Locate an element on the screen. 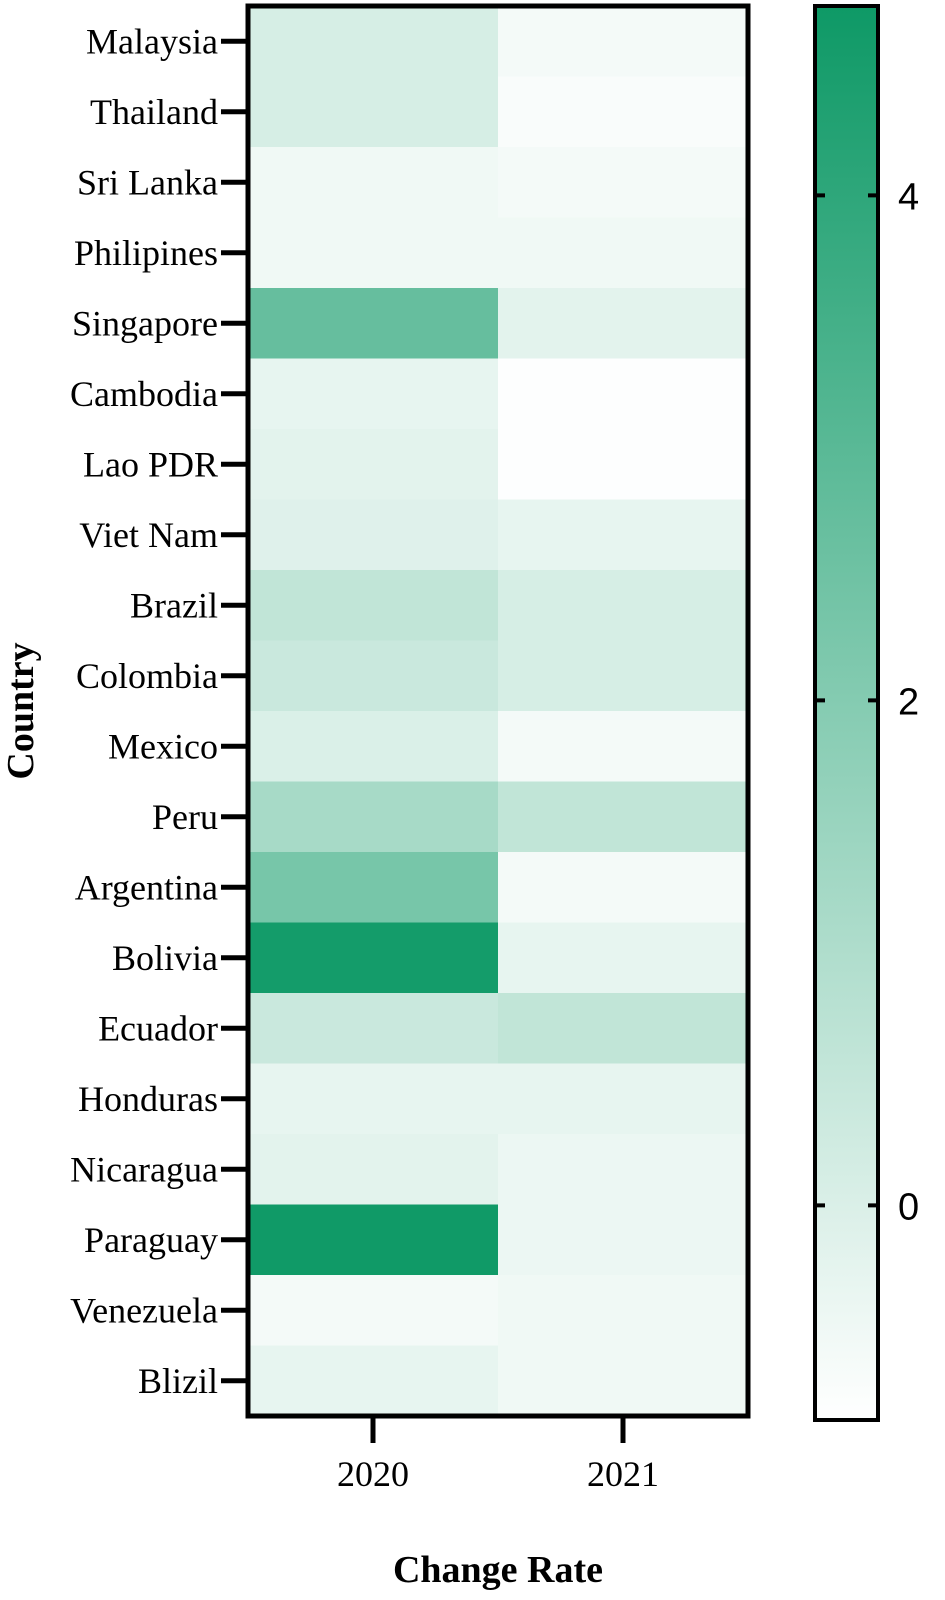 This screenshot has width=945, height=1600. colorbar is located at coordinates (846, 713).